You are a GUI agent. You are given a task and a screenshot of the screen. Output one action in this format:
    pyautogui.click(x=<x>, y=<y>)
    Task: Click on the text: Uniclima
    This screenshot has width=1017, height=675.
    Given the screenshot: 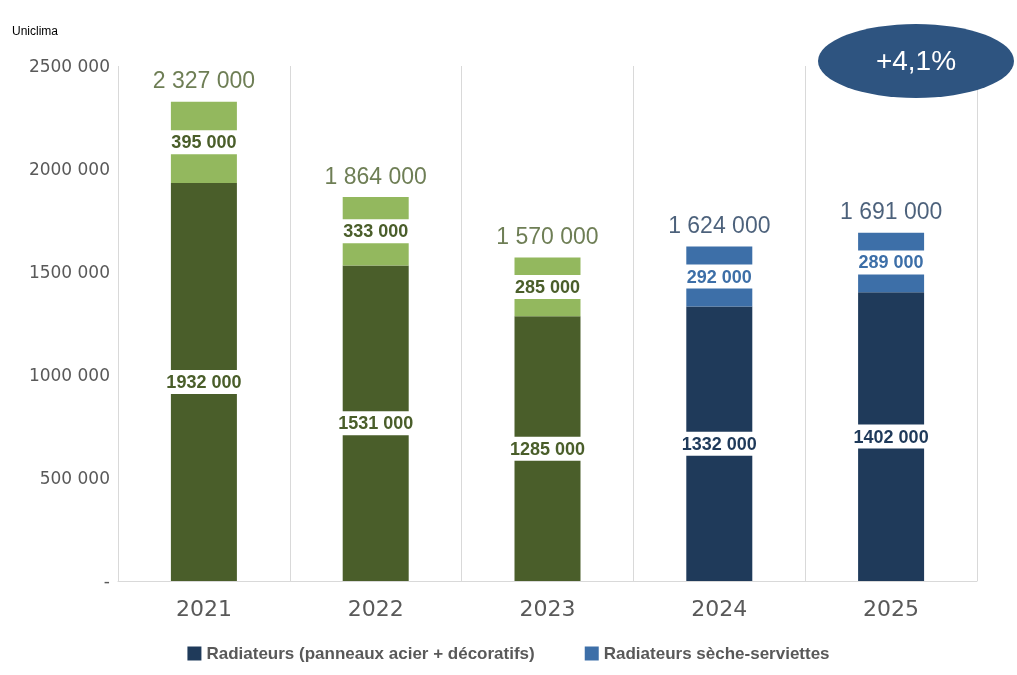 What is the action you would take?
    pyautogui.click(x=35, y=31)
    